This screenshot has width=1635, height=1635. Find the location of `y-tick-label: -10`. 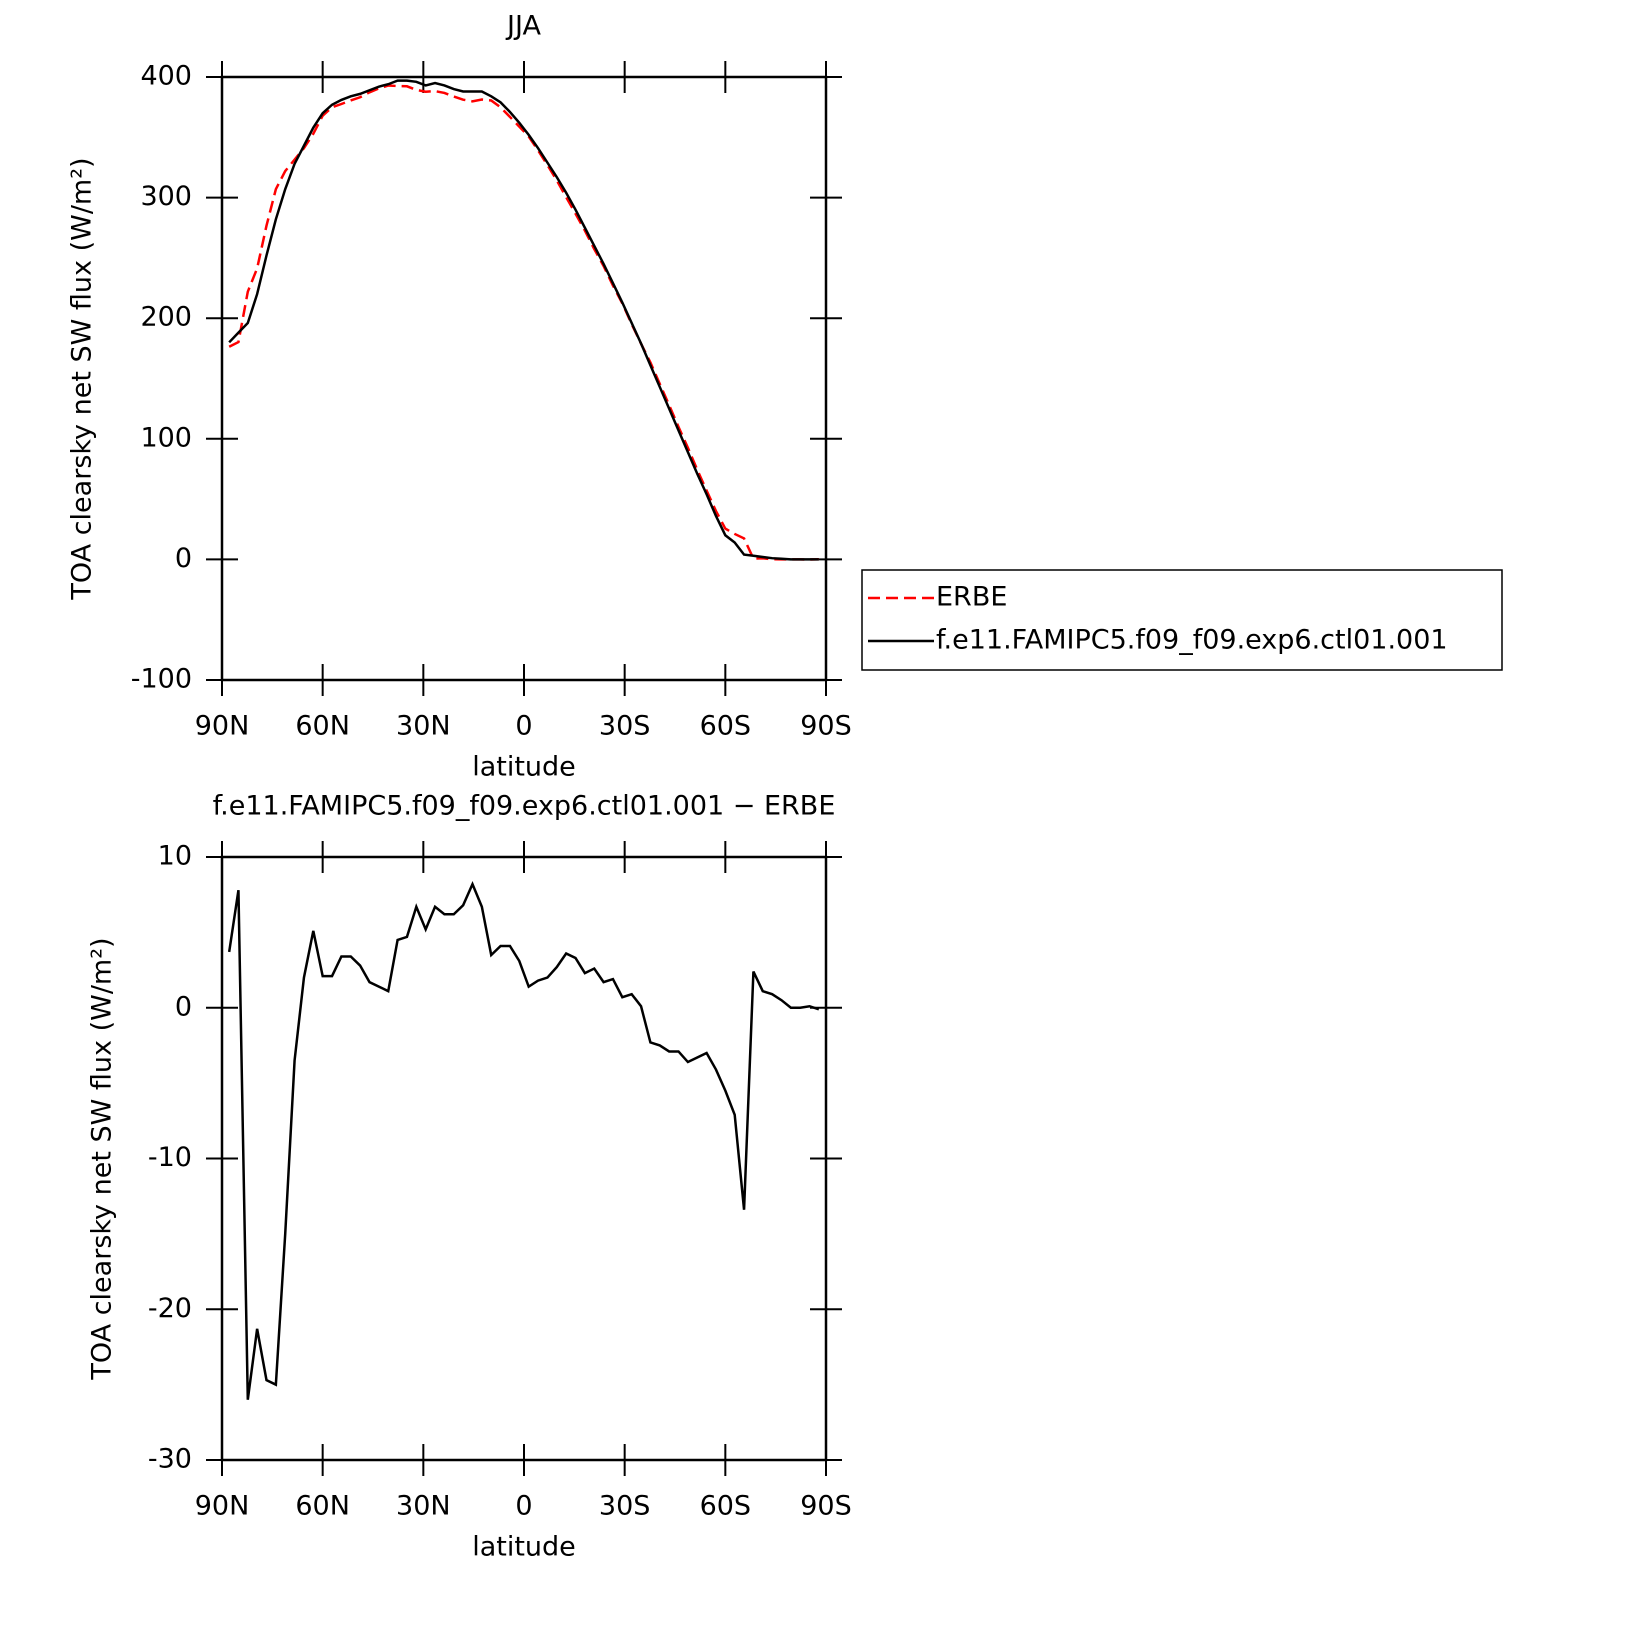

y-tick-label: -10 is located at coordinates (170, 1157).